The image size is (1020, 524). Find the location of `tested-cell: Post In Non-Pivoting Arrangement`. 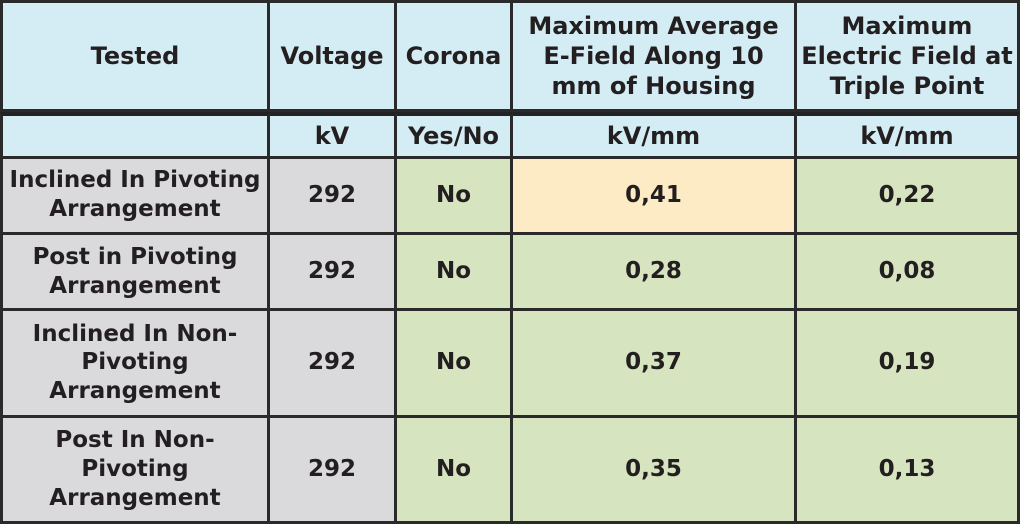

tested-cell: Post In Non-Pivoting Arrangement is located at coordinates (135, 470).